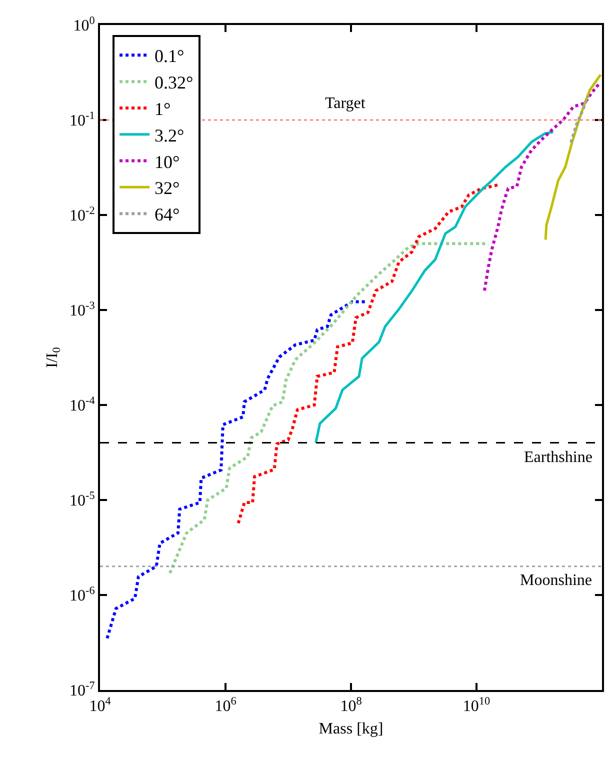 Image resolution: width=605 pixels, height=766 pixels. Describe the element at coordinates (345, 103) in the screenshot. I see `ref-line-label: Target` at that location.